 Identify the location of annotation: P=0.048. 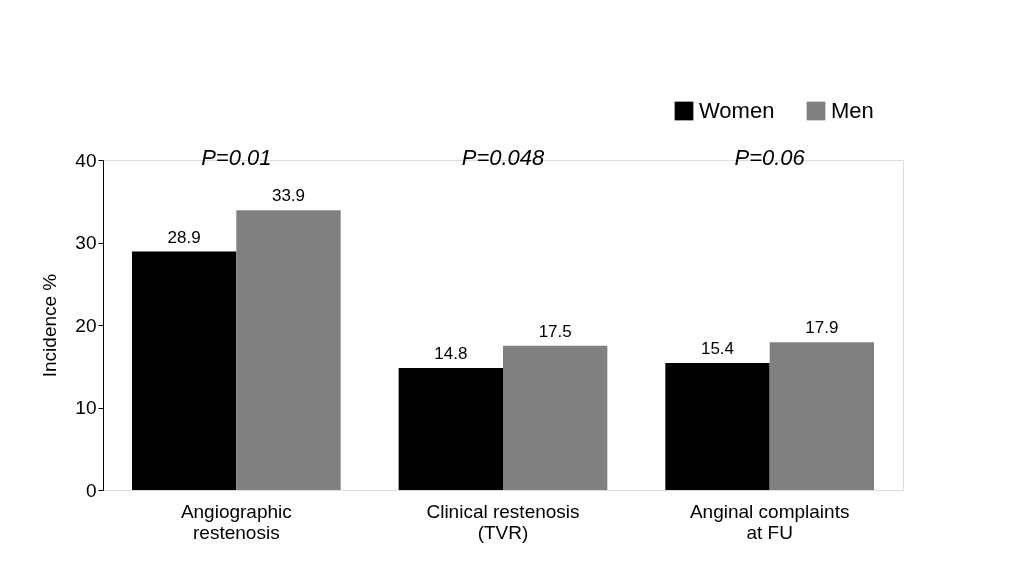
(503, 157).